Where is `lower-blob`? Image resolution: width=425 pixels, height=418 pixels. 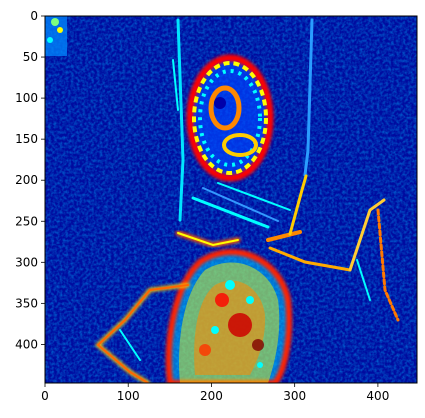
lower-blob is located at coordinates (229, 316).